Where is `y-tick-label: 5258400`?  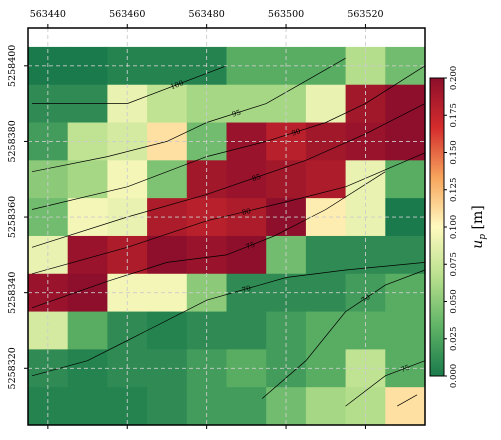 y-tick-label: 5258400 is located at coordinates (12, 66).